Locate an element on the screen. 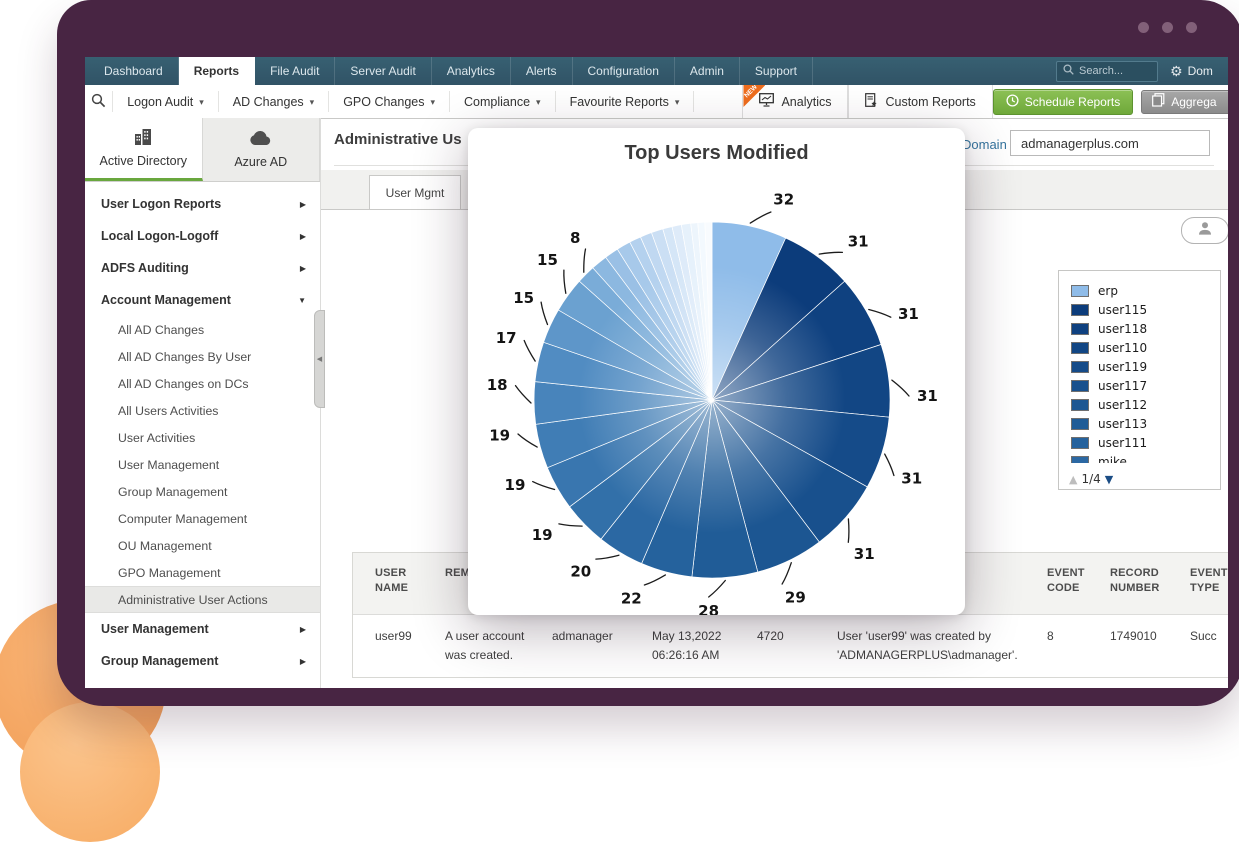 The height and width of the screenshot is (842, 1239). report-finder-icon is located at coordinates (98, 102).